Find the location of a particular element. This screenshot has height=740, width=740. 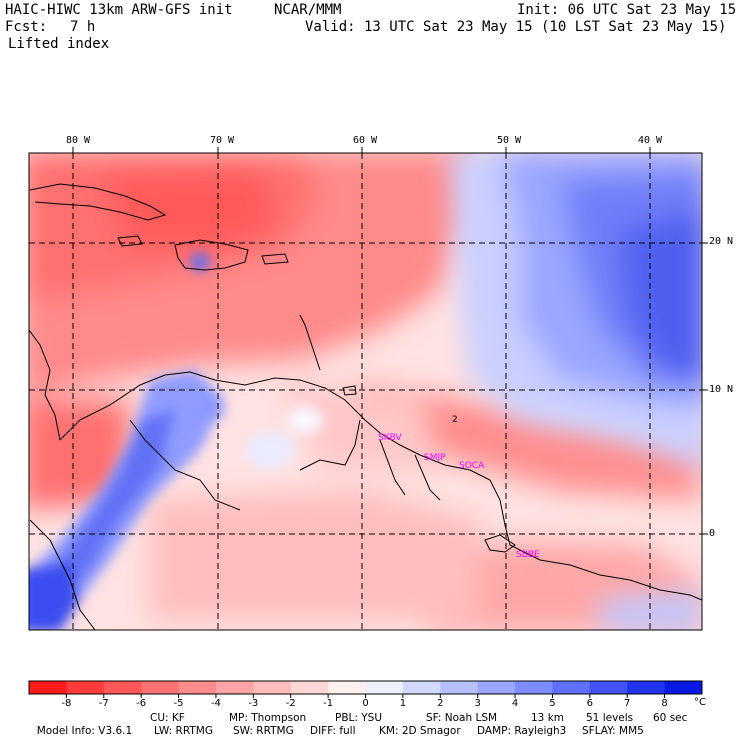

cu-info: CU: KF is located at coordinates (167, 718).